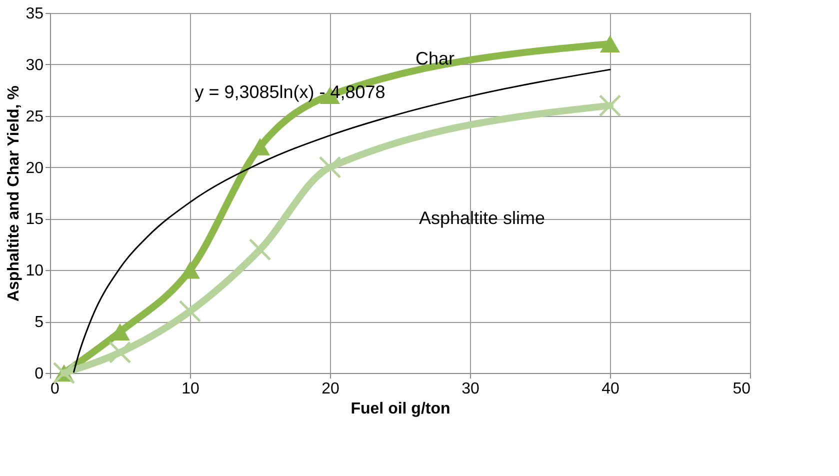 This screenshot has width=839, height=476. Describe the element at coordinates (331, 389) in the screenshot. I see `x-tick-label: 20` at that location.